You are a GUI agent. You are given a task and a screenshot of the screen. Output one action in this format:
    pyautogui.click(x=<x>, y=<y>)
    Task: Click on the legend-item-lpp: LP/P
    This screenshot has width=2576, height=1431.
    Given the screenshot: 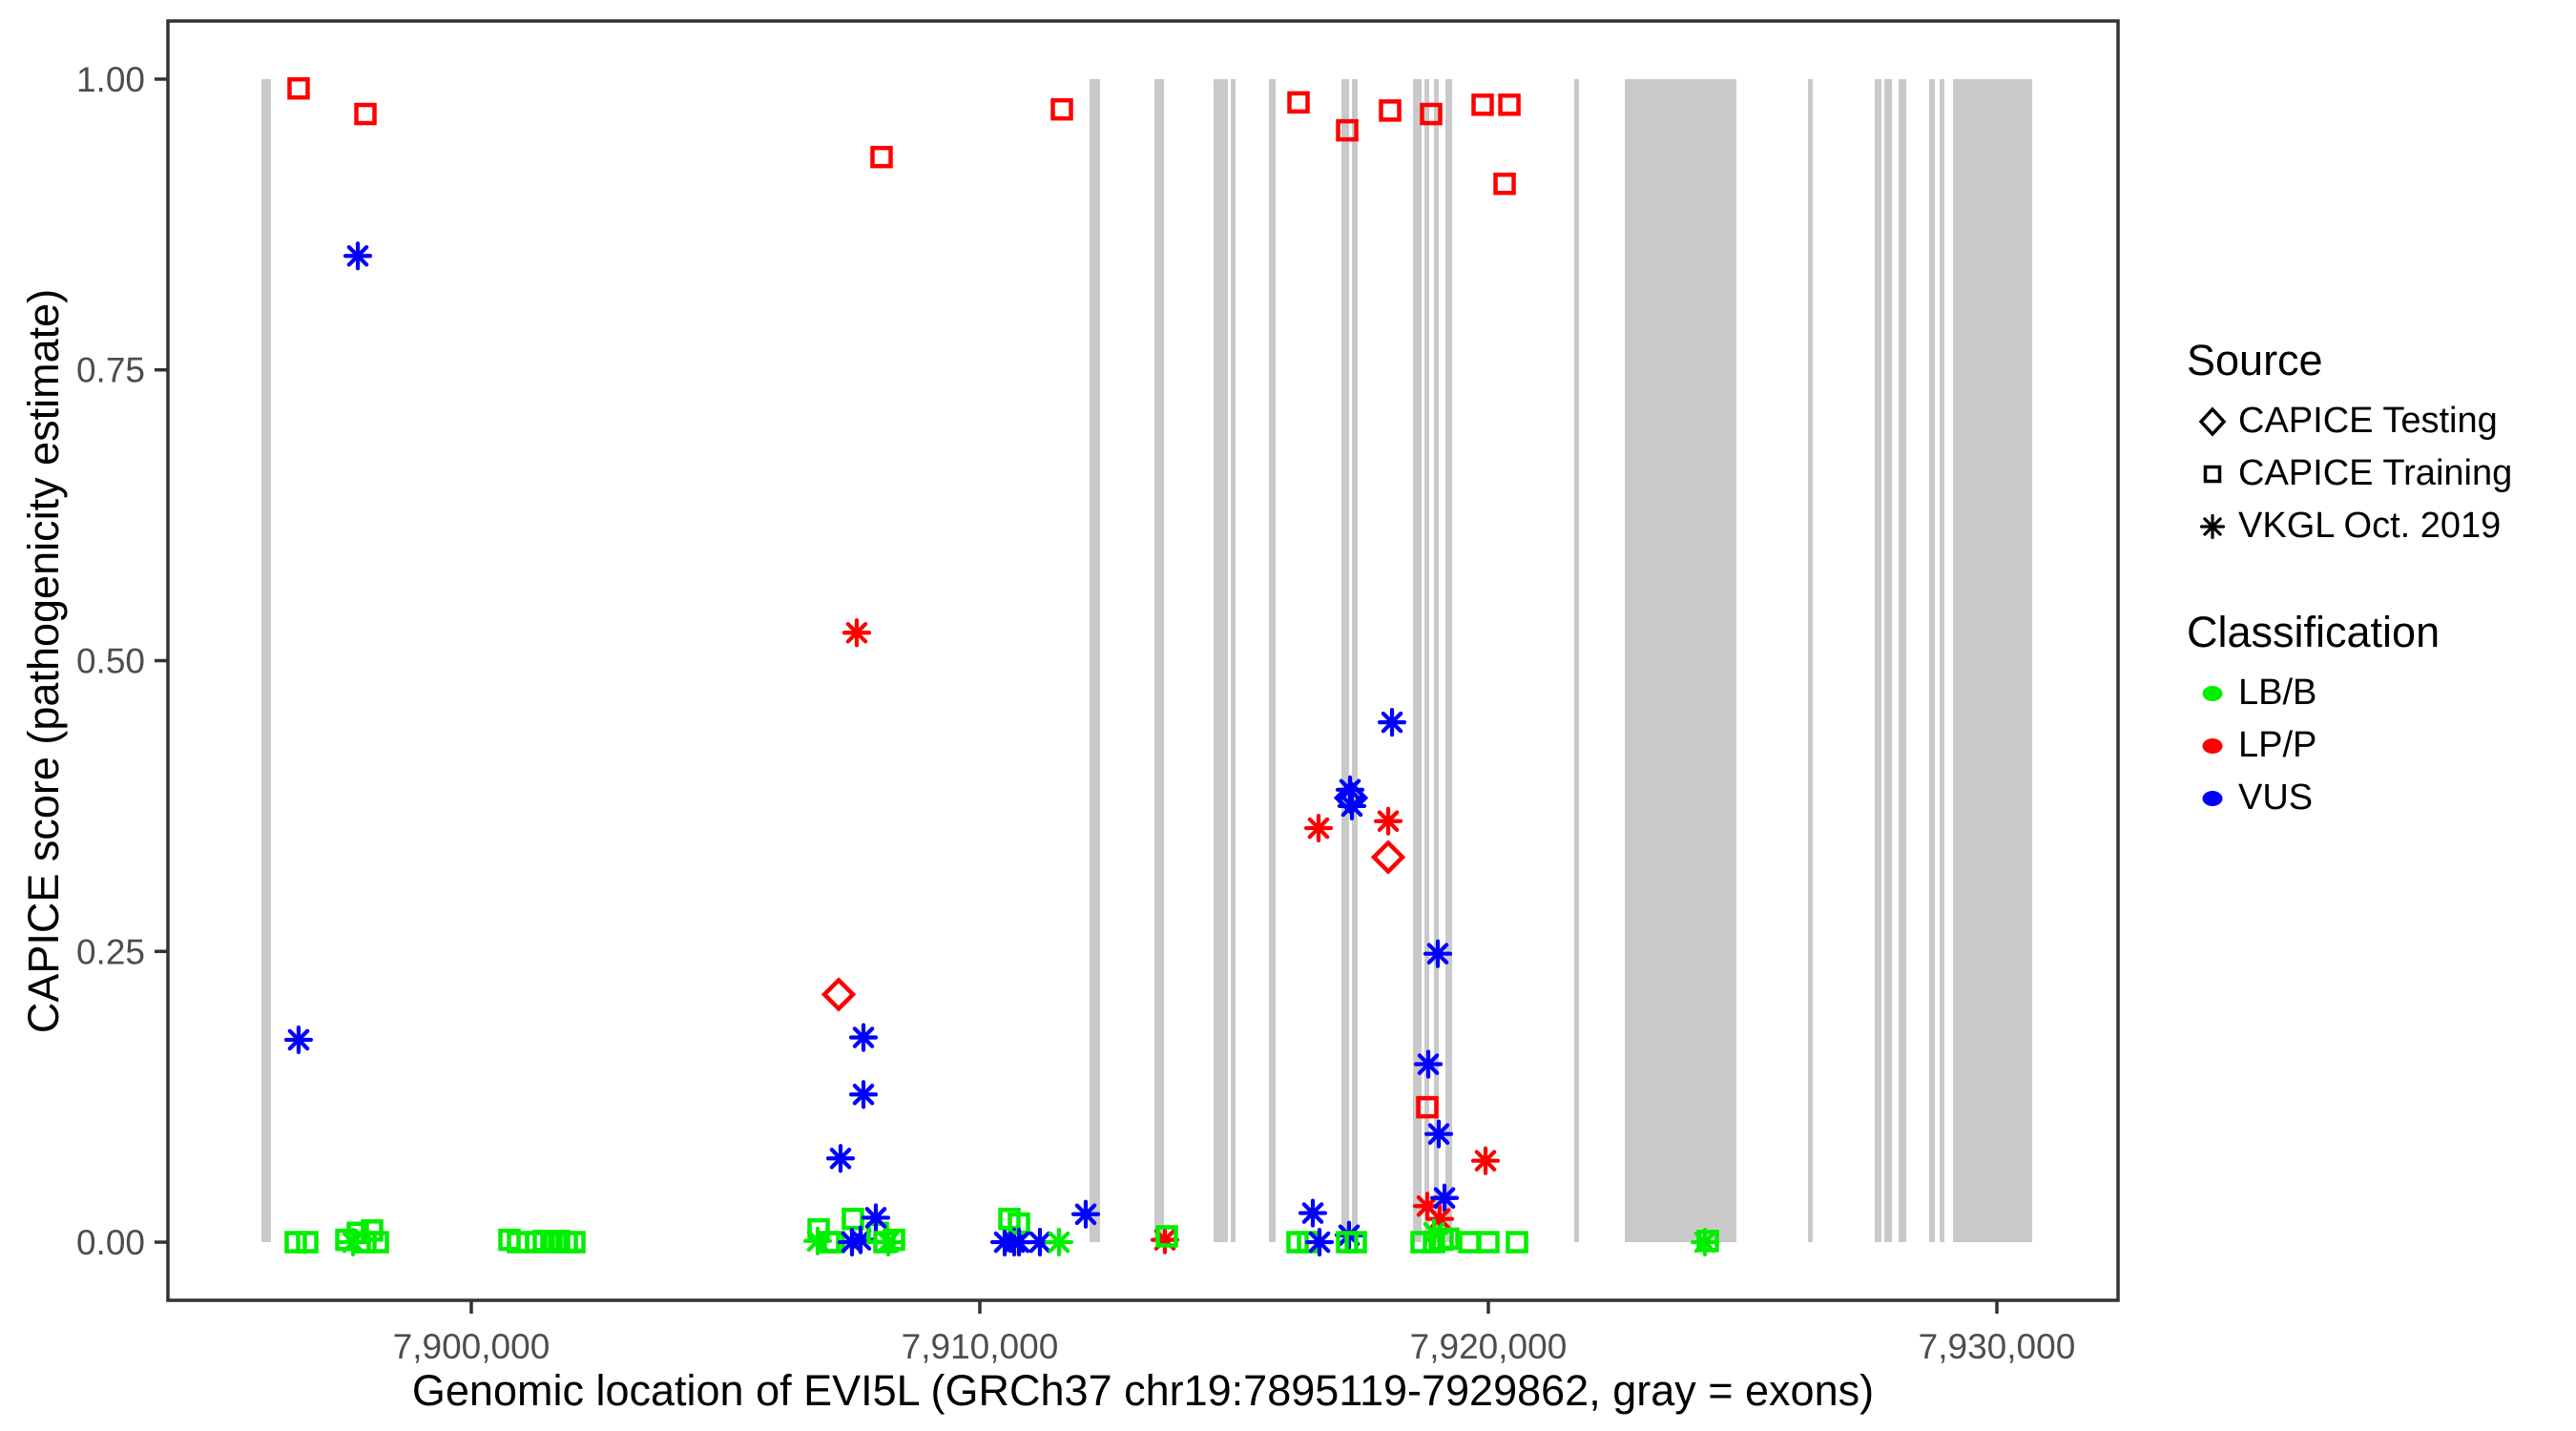 What is the action you would take?
    pyautogui.click(x=2349, y=745)
    